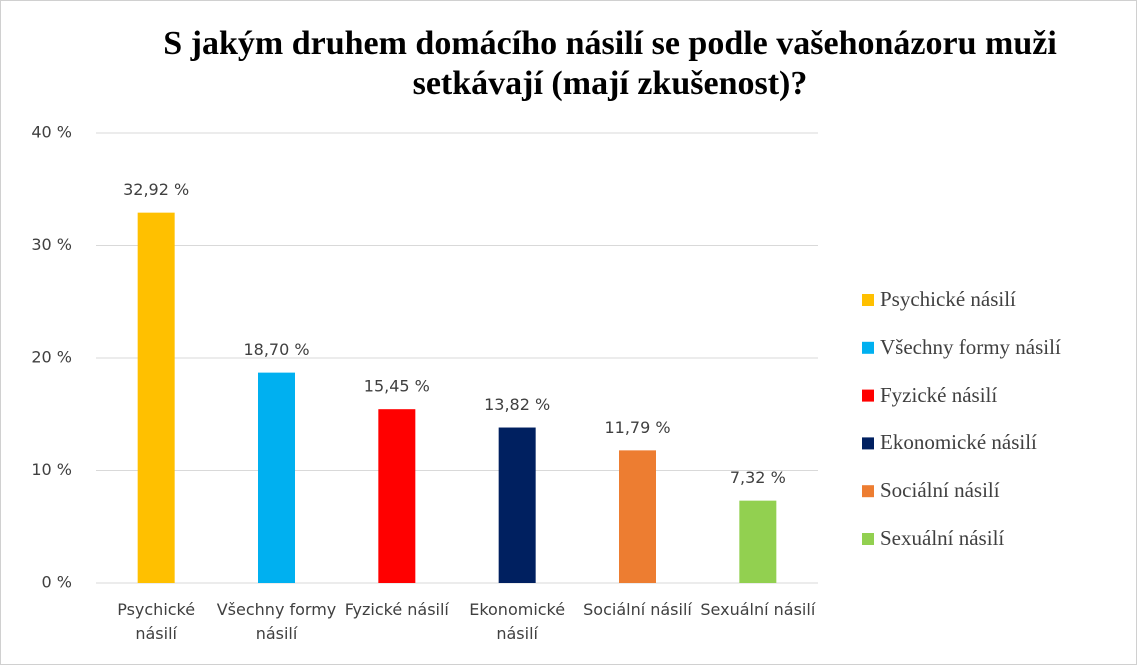  Describe the element at coordinates (276, 349) in the screenshot. I see `value-label: 18,70 %` at that location.